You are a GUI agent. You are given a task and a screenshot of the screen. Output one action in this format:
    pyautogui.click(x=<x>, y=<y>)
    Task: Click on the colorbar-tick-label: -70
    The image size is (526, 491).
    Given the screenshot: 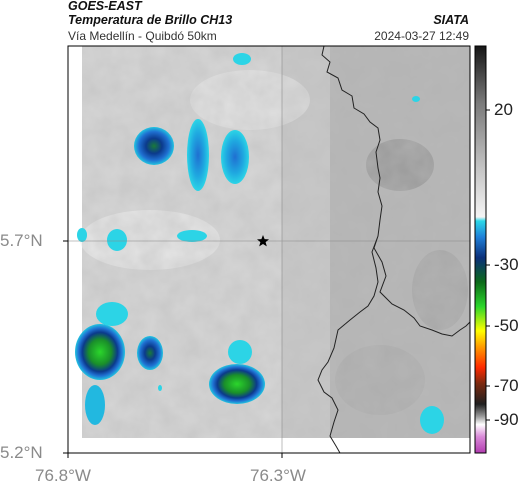 What is the action you would take?
    pyautogui.click(x=506, y=385)
    